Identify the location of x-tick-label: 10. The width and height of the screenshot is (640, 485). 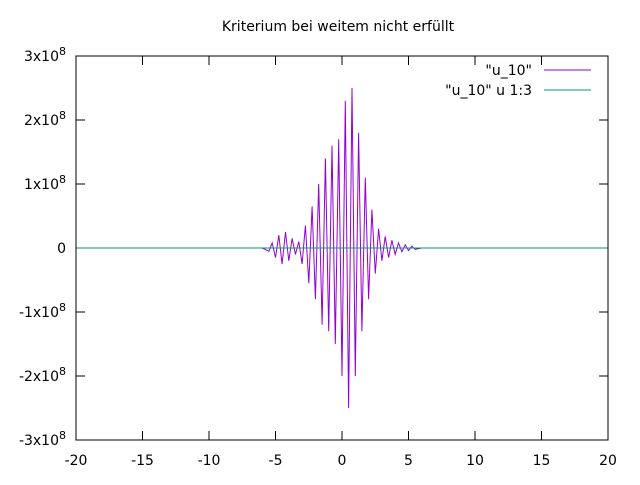
(475, 461).